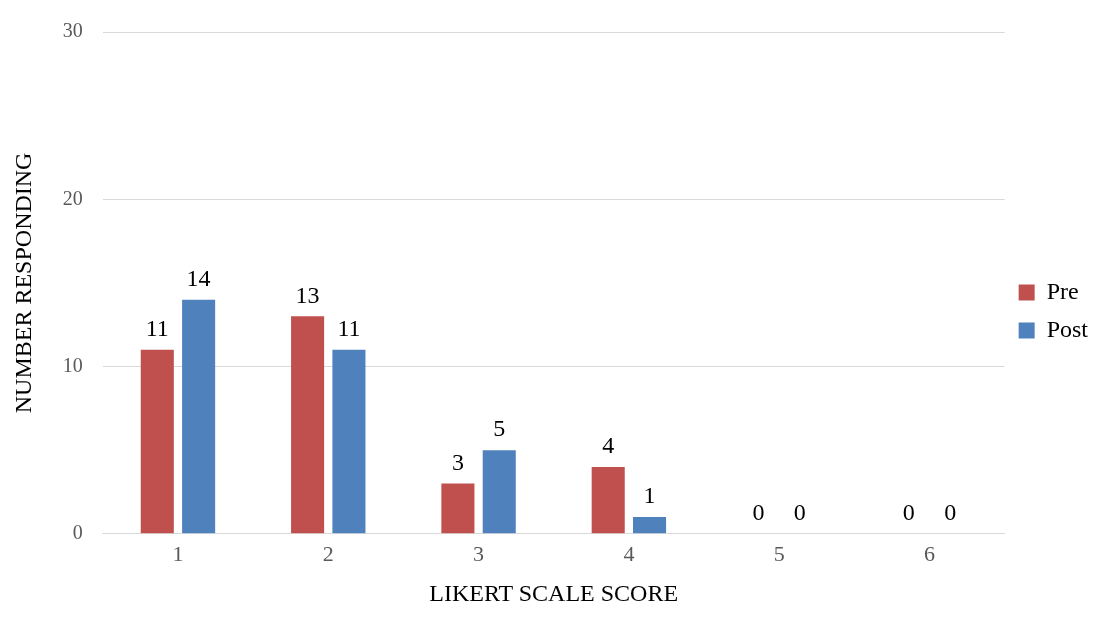 The image size is (1106, 619). Describe the element at coordinates (22, 283) in the screenshot. I see `y-axis-title: NUMBER RESPONDING` at that location.